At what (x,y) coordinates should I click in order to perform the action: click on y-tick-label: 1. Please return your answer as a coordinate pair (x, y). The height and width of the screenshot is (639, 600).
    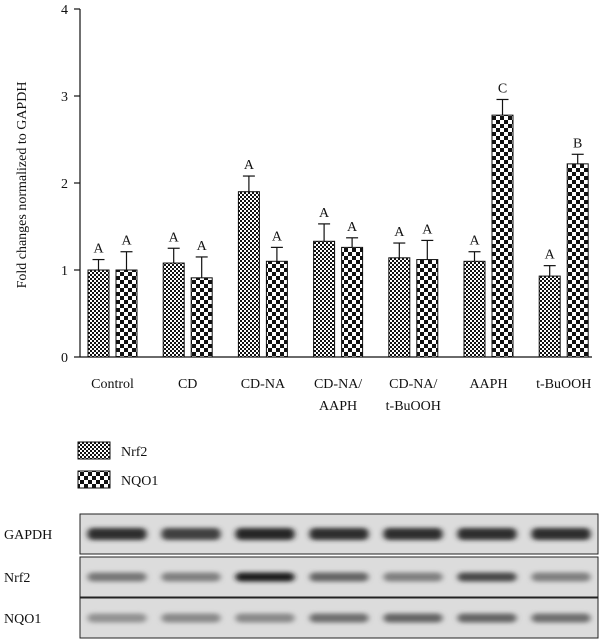
    Looking at the image, I should click on (64, 271).